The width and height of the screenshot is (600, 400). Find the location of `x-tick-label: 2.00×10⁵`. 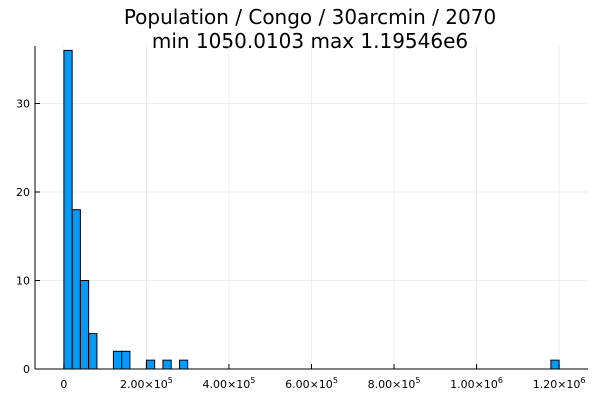

x-tick-label: 2.00×10⁵ is located at coordinates (146, 383).